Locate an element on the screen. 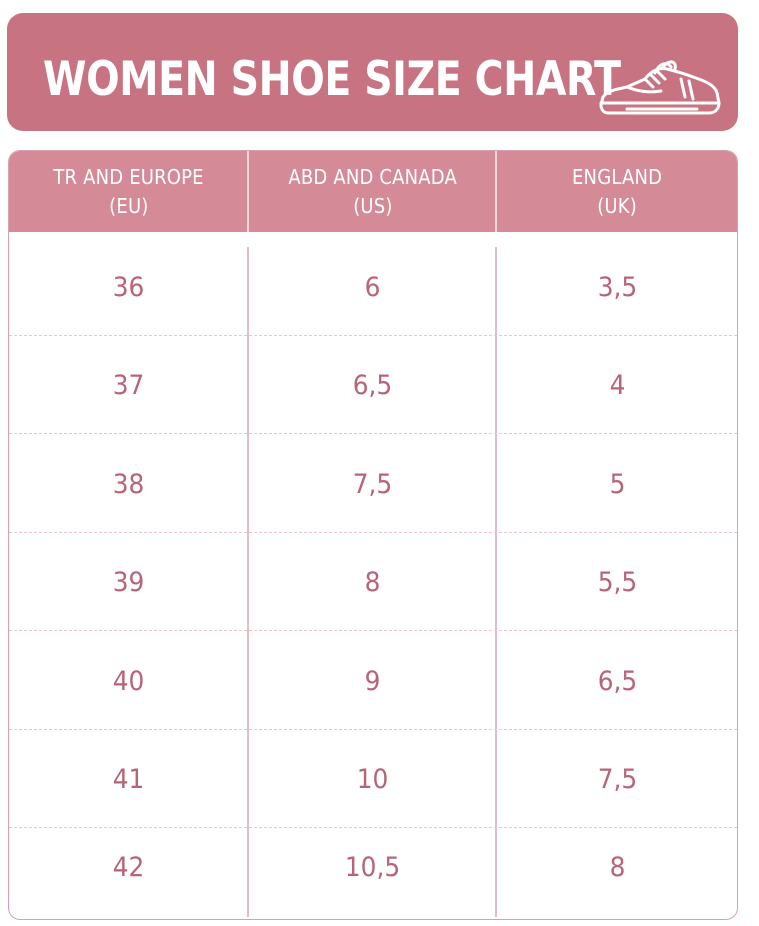 This screenshot has width=759, height=926. column-header-uk: ENGLAND (UK) is located at coordinates (617, 191).